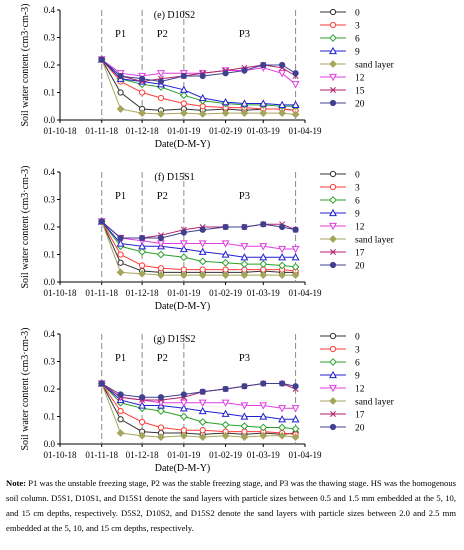 This screenshot has width=464, height=550. What do you see at coordinates (49, 255) in the screenshot?
I see `y-tick-label: 0.1` at bounding box center [49, 255].